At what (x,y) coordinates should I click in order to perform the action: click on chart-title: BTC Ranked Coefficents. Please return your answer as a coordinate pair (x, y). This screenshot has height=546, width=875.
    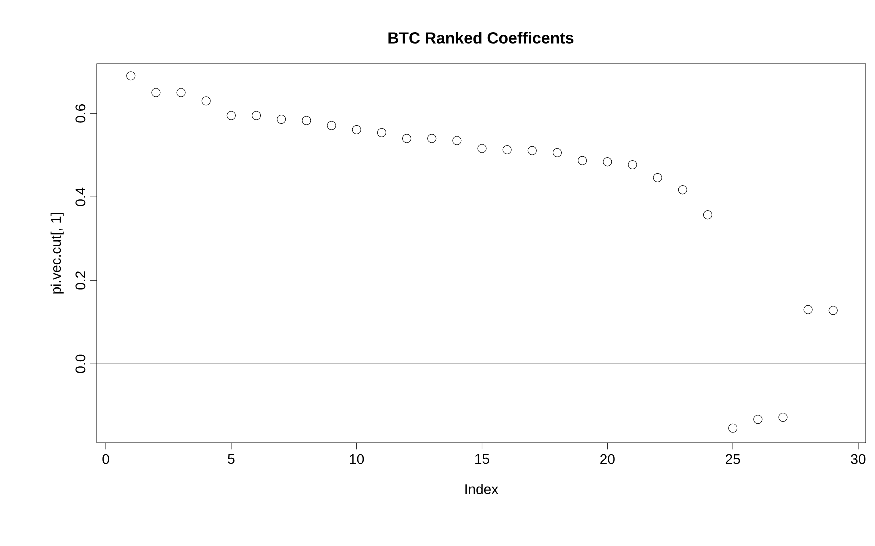
    Looking at the image, I should click on (481, 38).